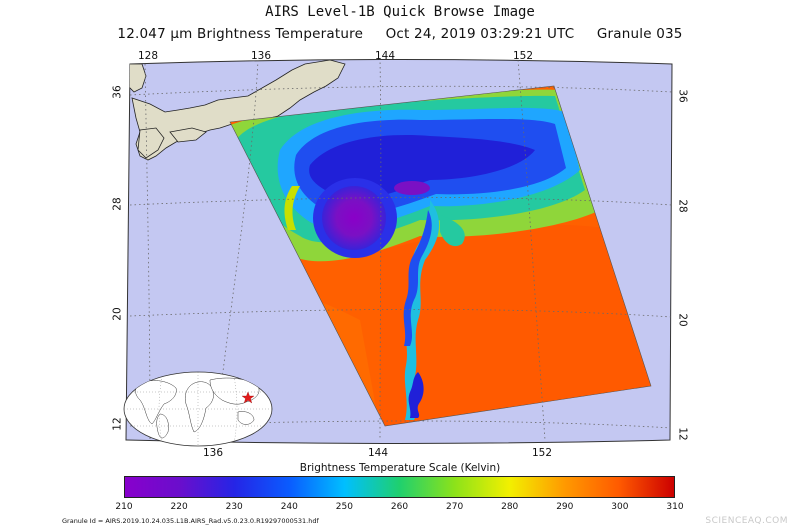 The image size is (800, 530). What do you see at coordinates (454, 507) in the screenshot?
I see `colorbar-tick-270: 270` at bounding box center [454, 507].